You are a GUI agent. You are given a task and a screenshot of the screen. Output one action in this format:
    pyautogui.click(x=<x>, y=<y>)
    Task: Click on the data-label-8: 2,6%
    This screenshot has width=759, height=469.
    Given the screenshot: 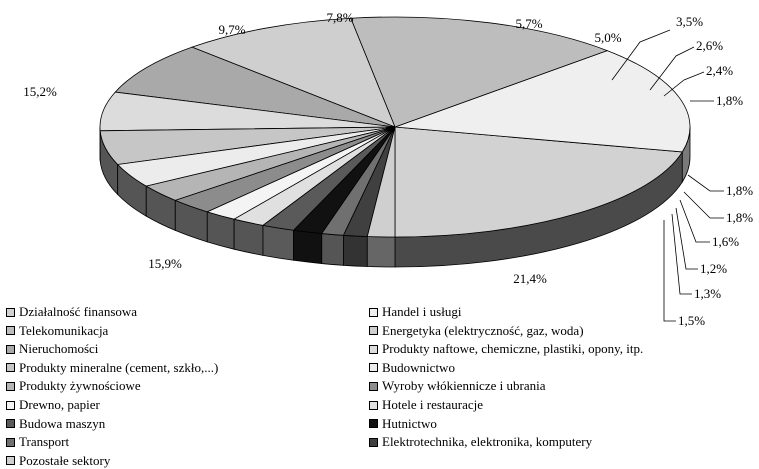 What is the action you would take?
    pyautogui.click(x=709, y=45)
    